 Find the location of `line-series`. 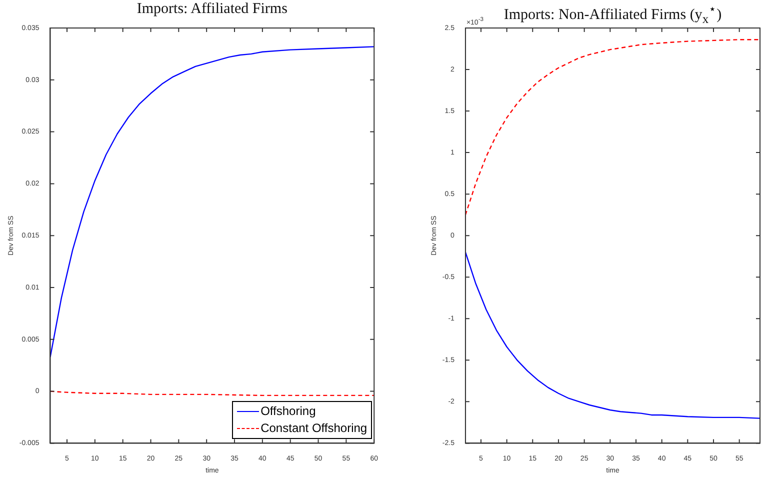

line-series is located at coordinates (612, 127).